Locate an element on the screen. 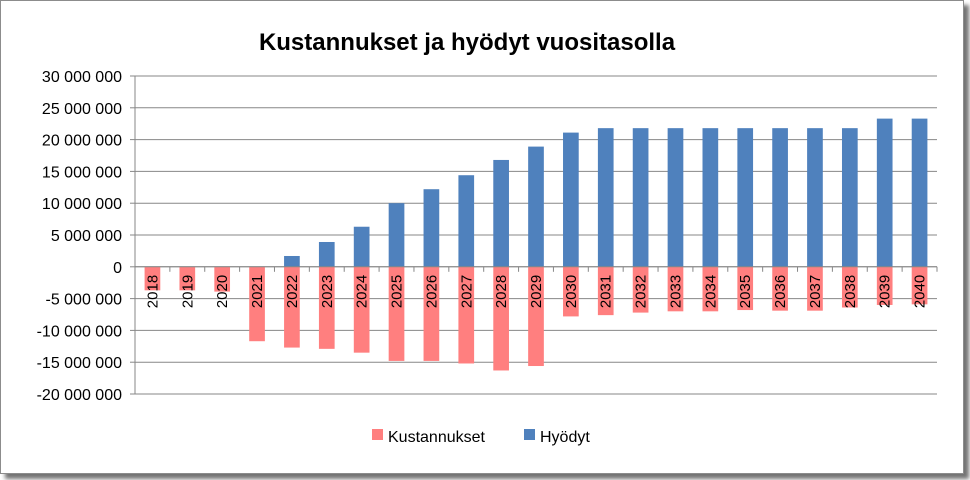  x-tick-label: 2029 is located at coordinates (536, 291).